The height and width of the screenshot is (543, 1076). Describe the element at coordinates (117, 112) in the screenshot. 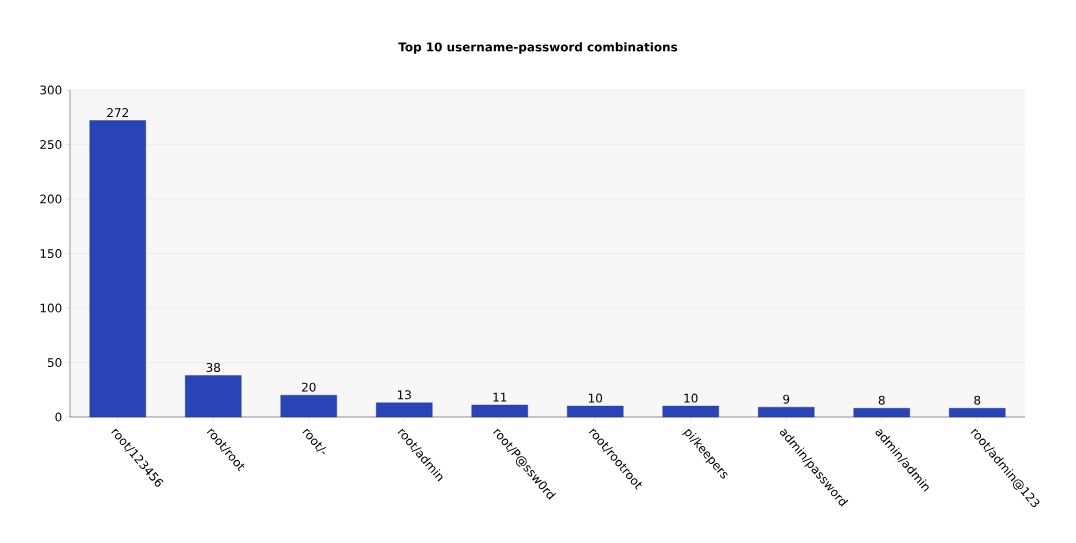

I see `data-label: 272` at that location.